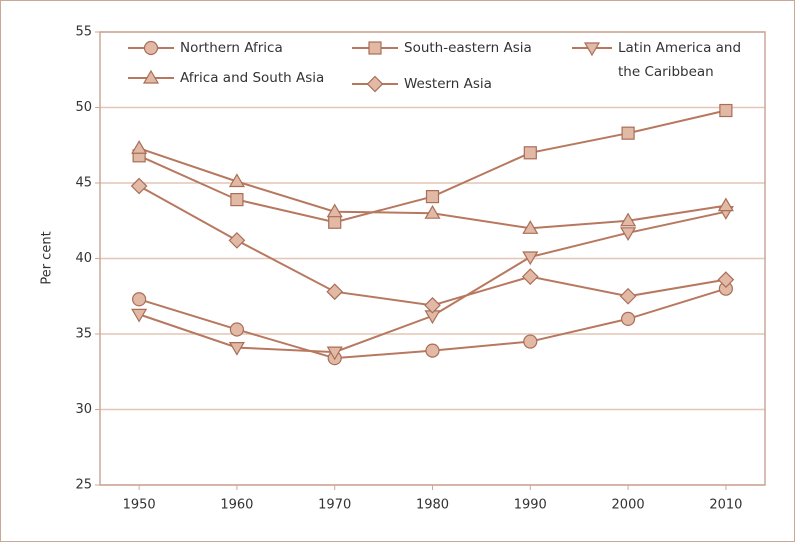  What do you see at coordinates (83, 32) in the screenshot?
I see `y-tick-label: 55` at bounding box center [83, 32].